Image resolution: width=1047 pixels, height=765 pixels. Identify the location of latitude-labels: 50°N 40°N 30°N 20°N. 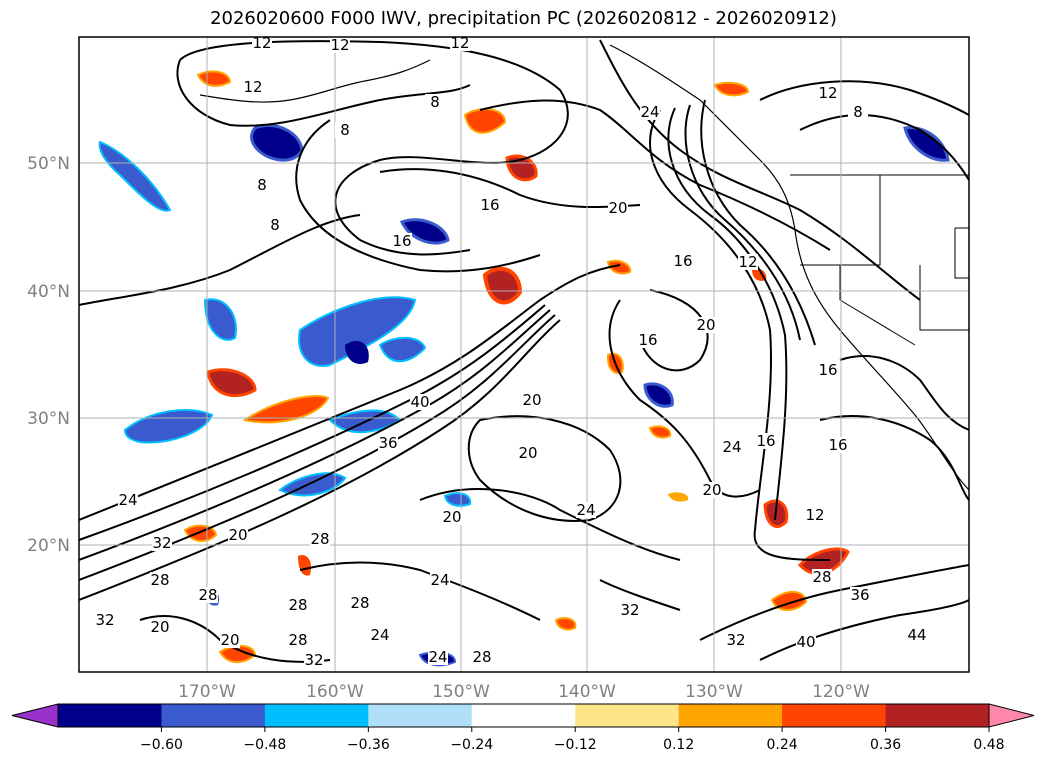
(48, 355).